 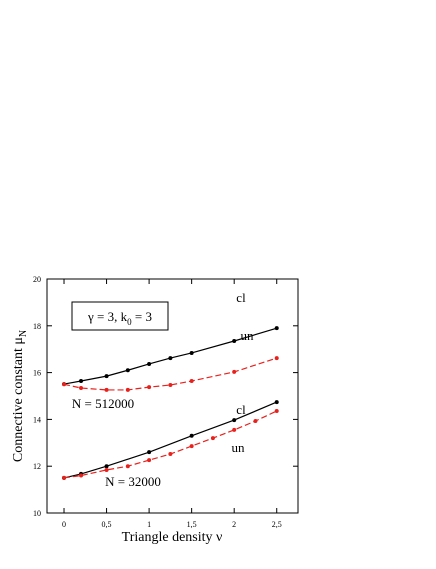 What do you see at coordinates (18, 399) in the screenshot?
I see `y-label-main: Connective constant μ` at bounding box center [18, 399].